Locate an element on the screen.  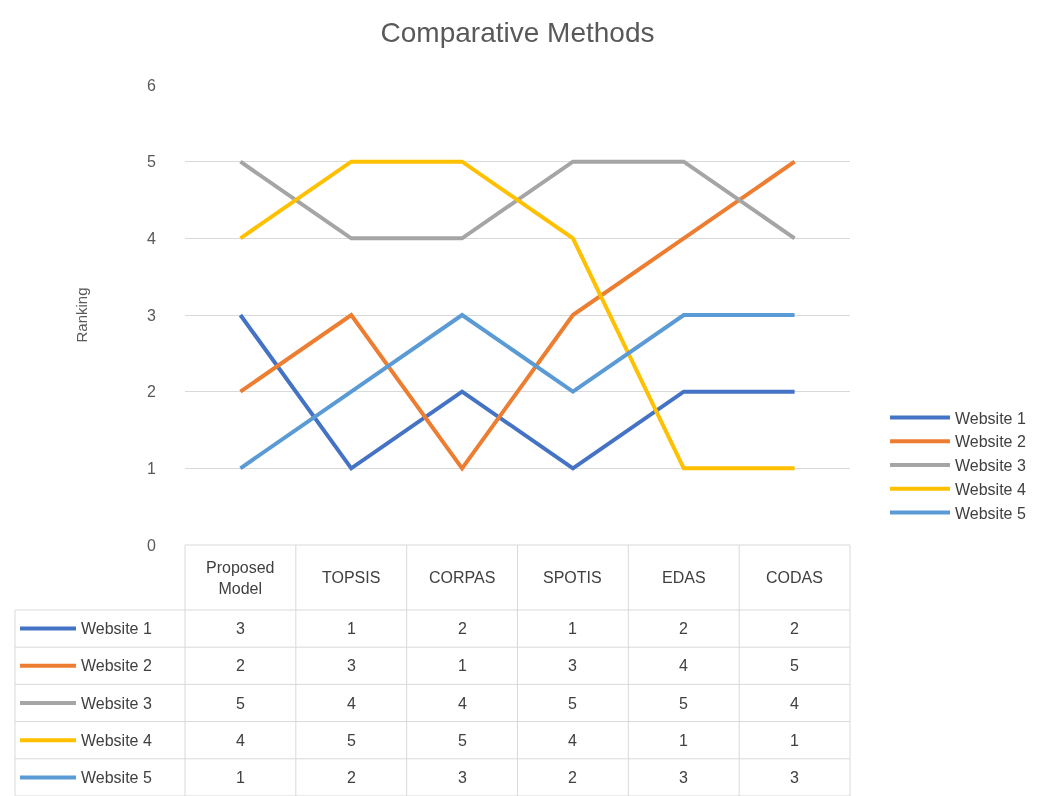
y-tick-label: 6 is located at coordinates (152, 85).